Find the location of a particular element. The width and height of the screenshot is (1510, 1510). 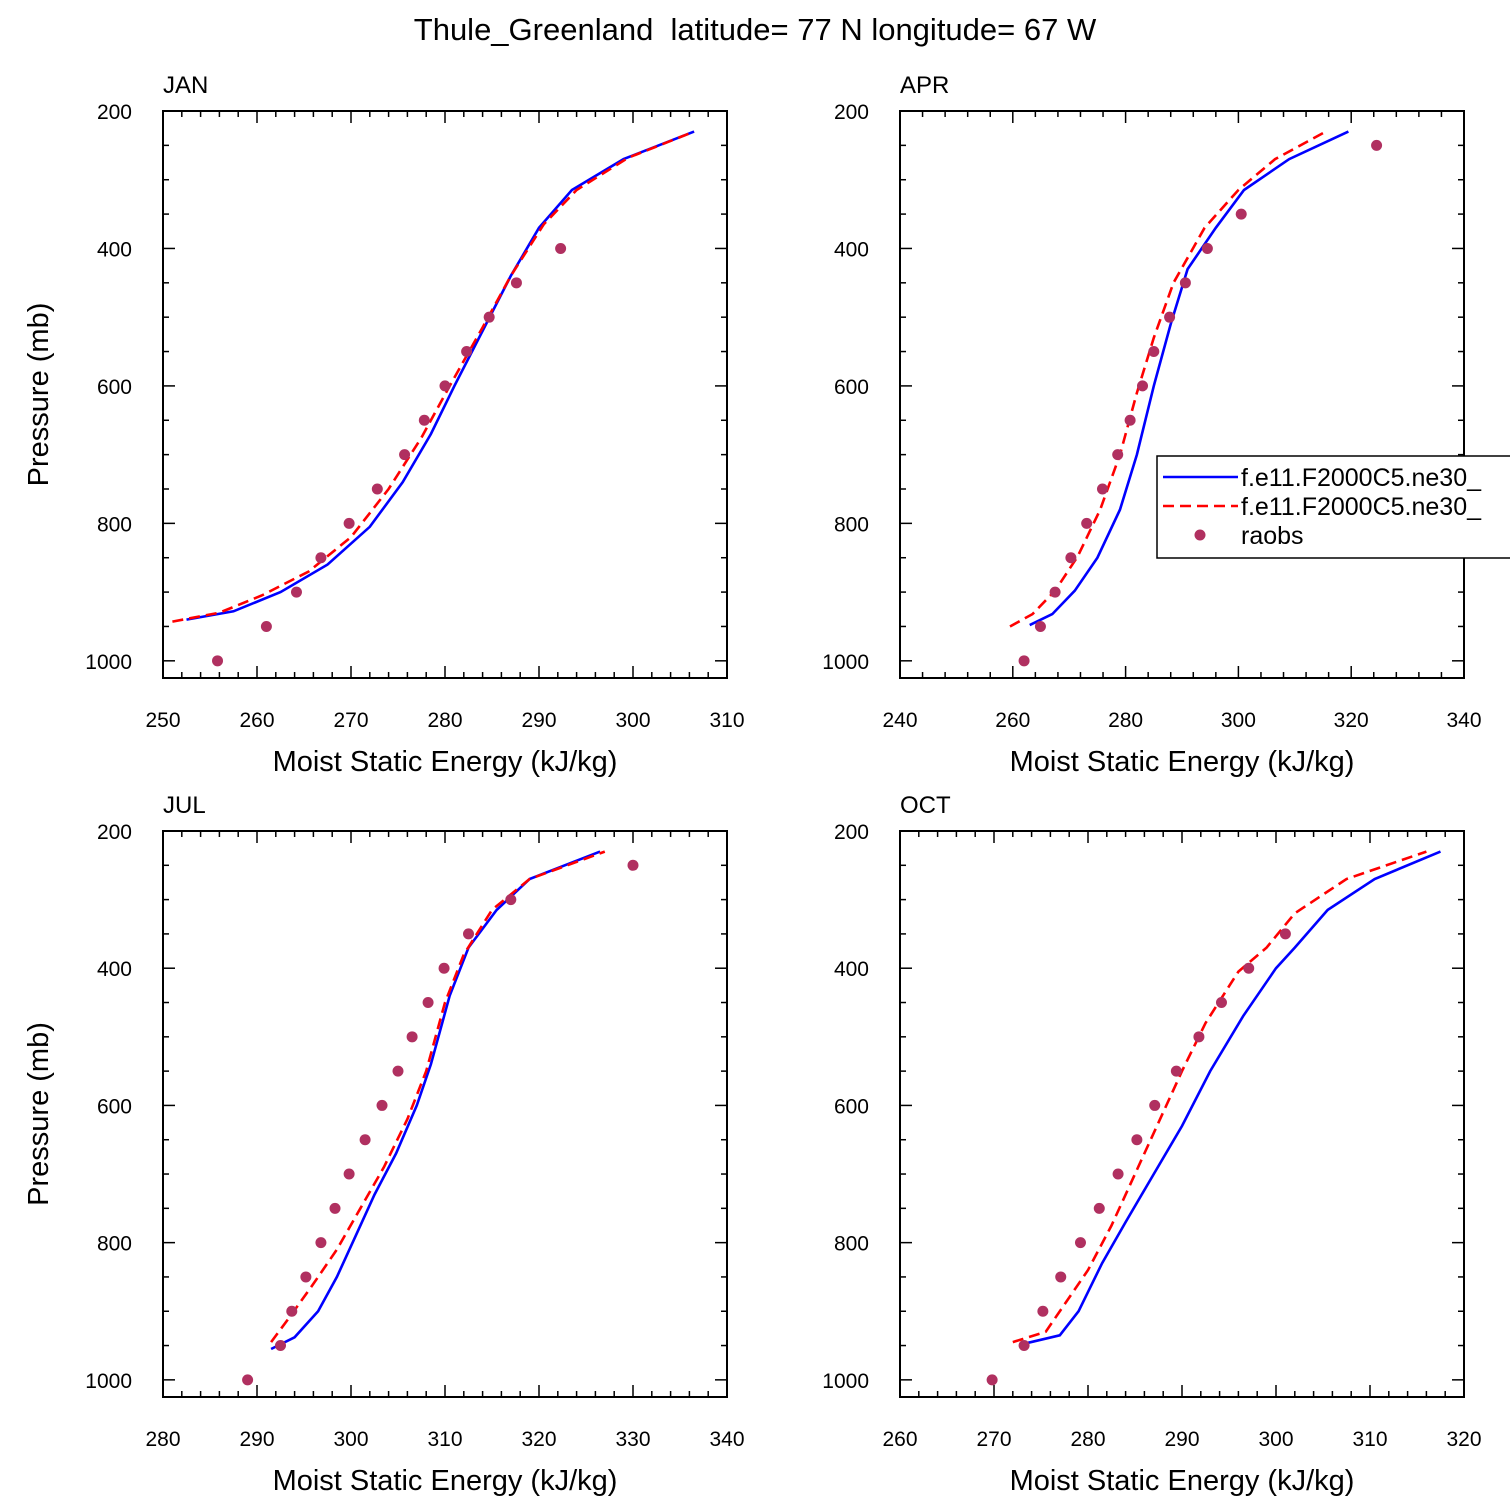

legend-entry-label: raobs is located at coordinates (1272, 536).